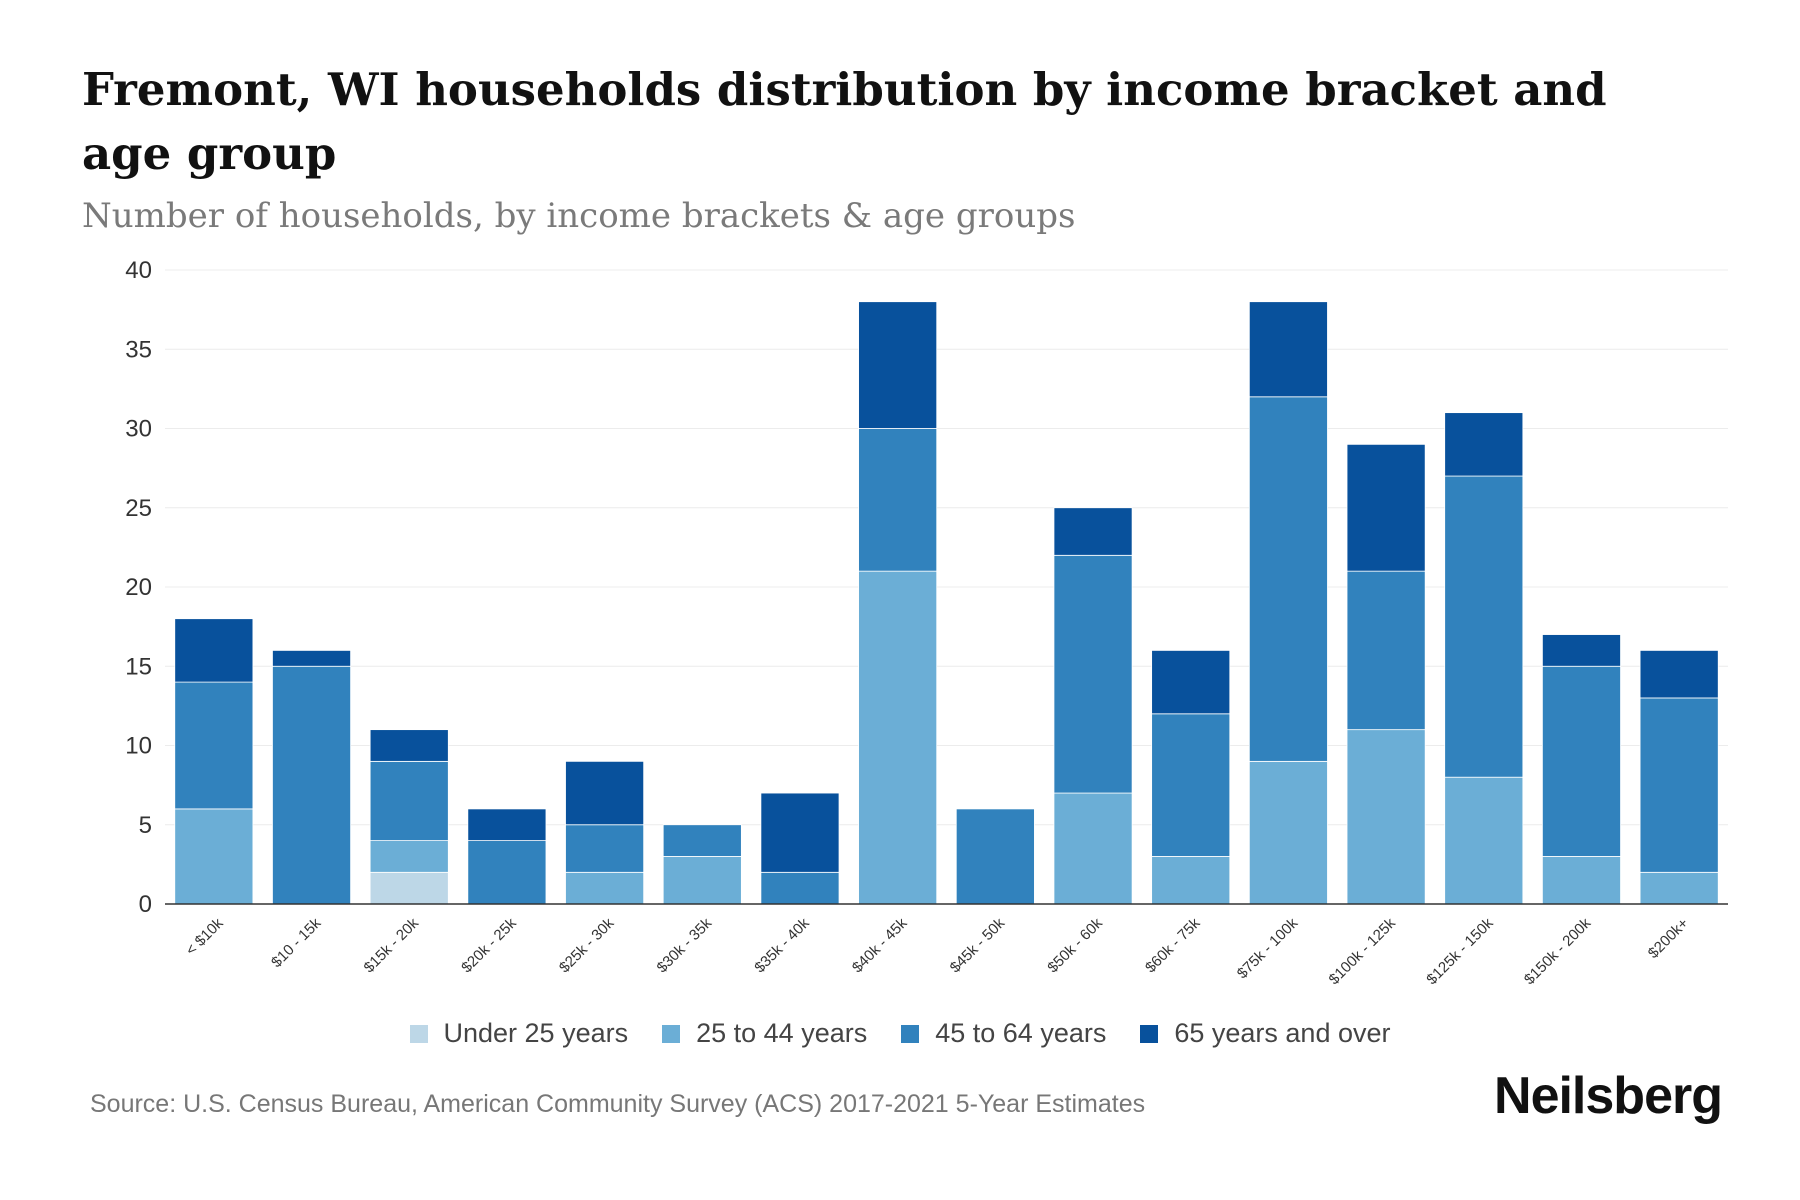 This screenshot has height=1200, width=1800. What do you see at coordinates (880, 945) in the screenshot?
I see `x-tick-label: $40k - 45k` at bounding box center [880, 945].